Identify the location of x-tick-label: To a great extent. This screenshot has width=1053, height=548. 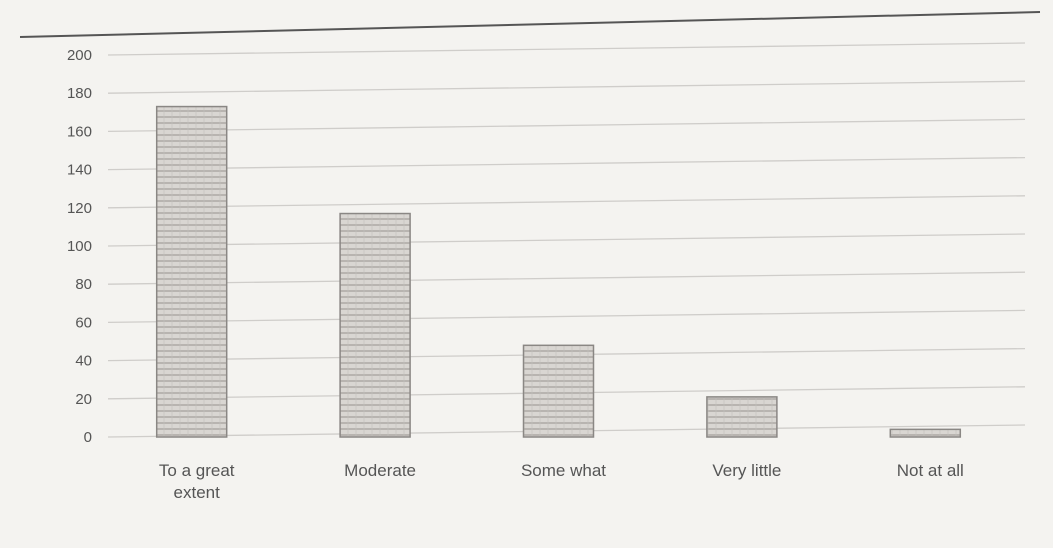
(197, 481).